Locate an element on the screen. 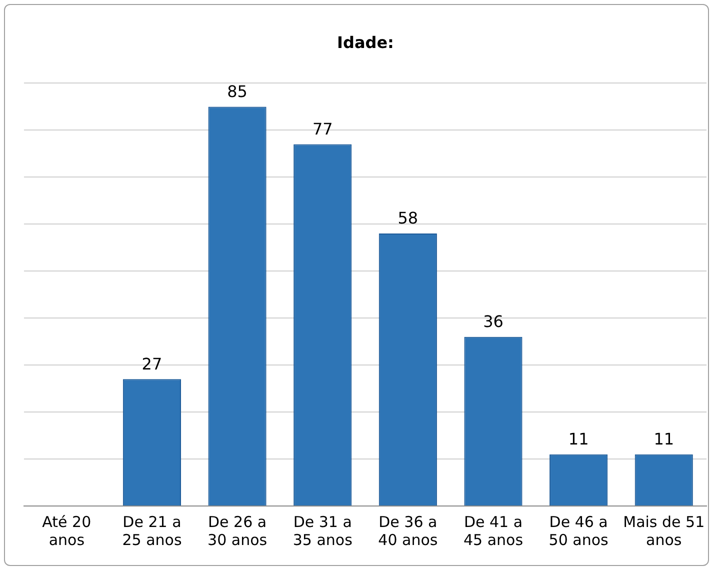 This screenshot has width=713, height=570. data-label: 27 is located at coordinates (152, 364).